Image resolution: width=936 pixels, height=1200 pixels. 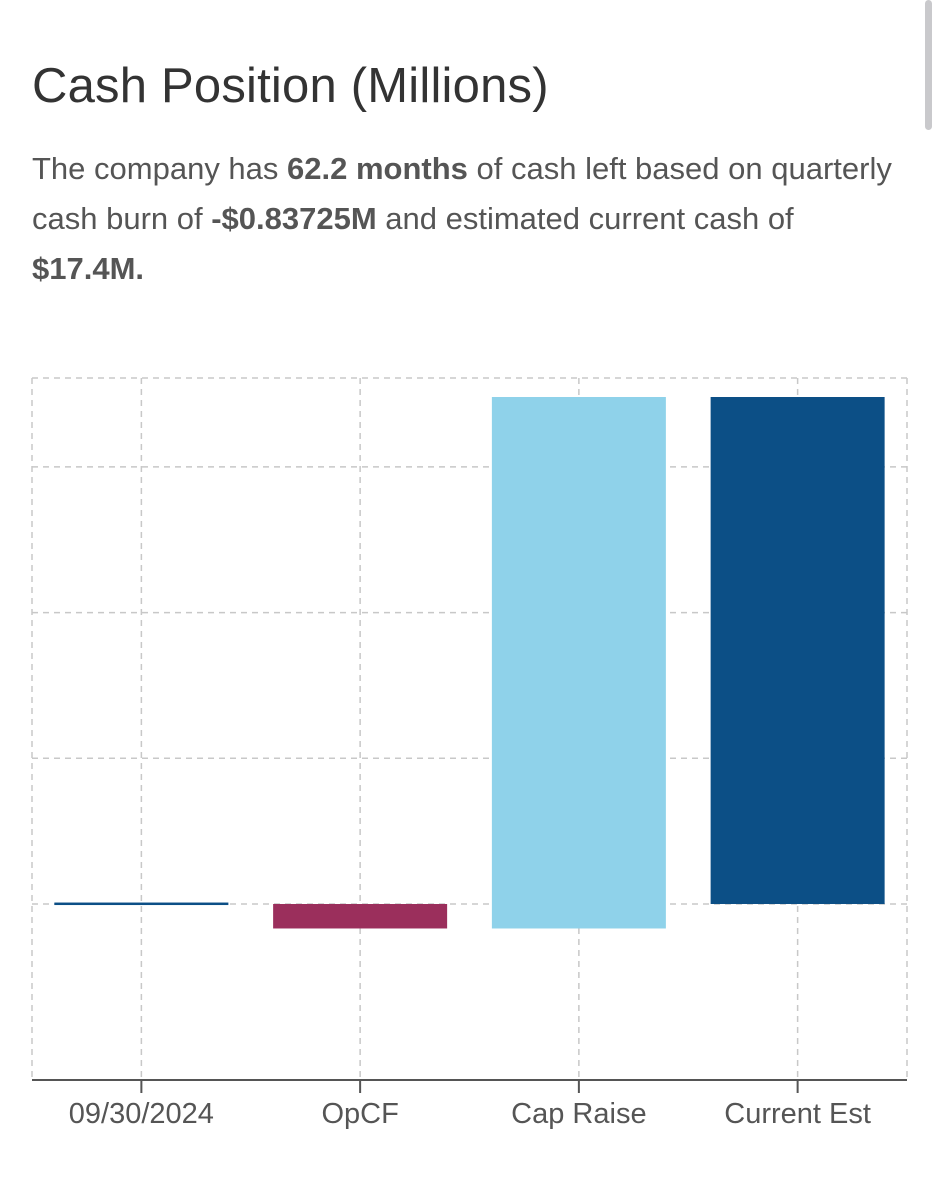 What do you see at coordinates (141, 1114) in the screenshot?
I see `x-tick-label: 09/30/2024` at bounding box center [141, 1114].